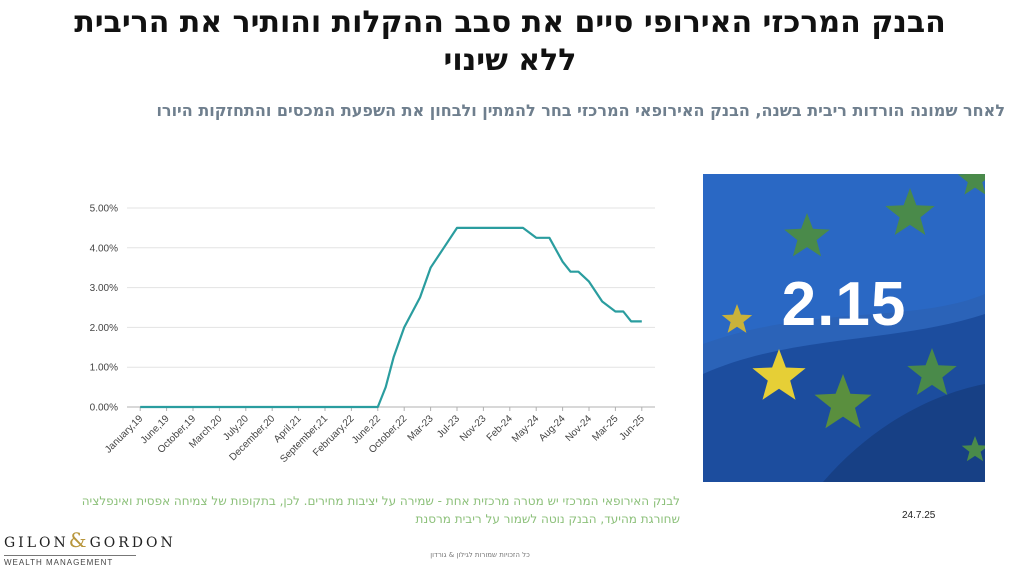  What do you see at coordinates (473, 428) in the screenshot?
I see `x-tick-label: Nov-23` at bounding box center [473, 428].